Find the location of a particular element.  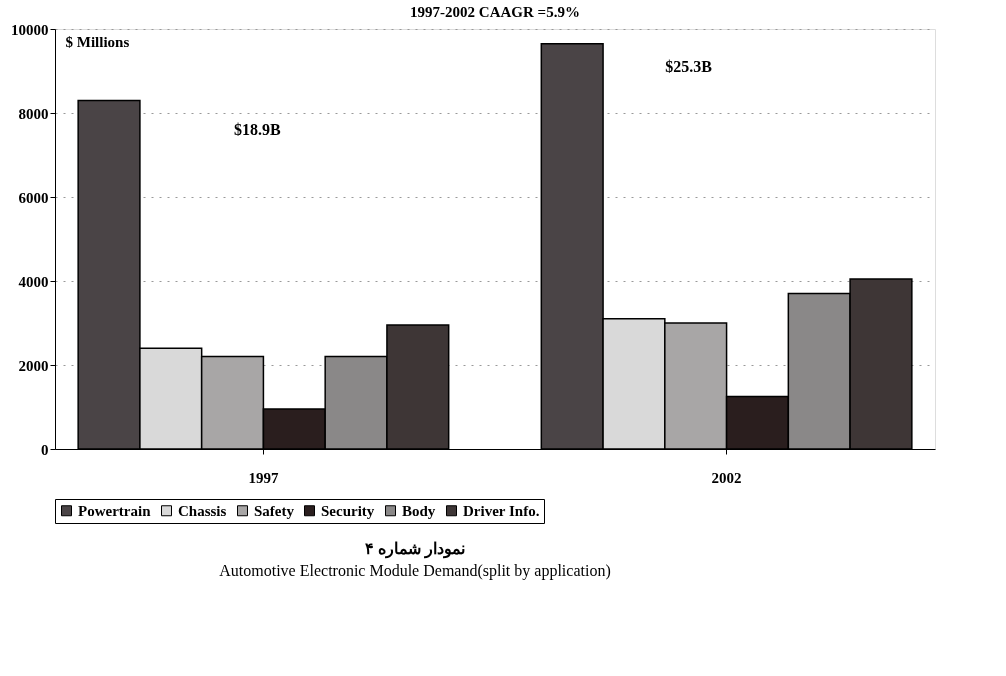

y-tick-label: 0 is located at coordinates (45, 449).